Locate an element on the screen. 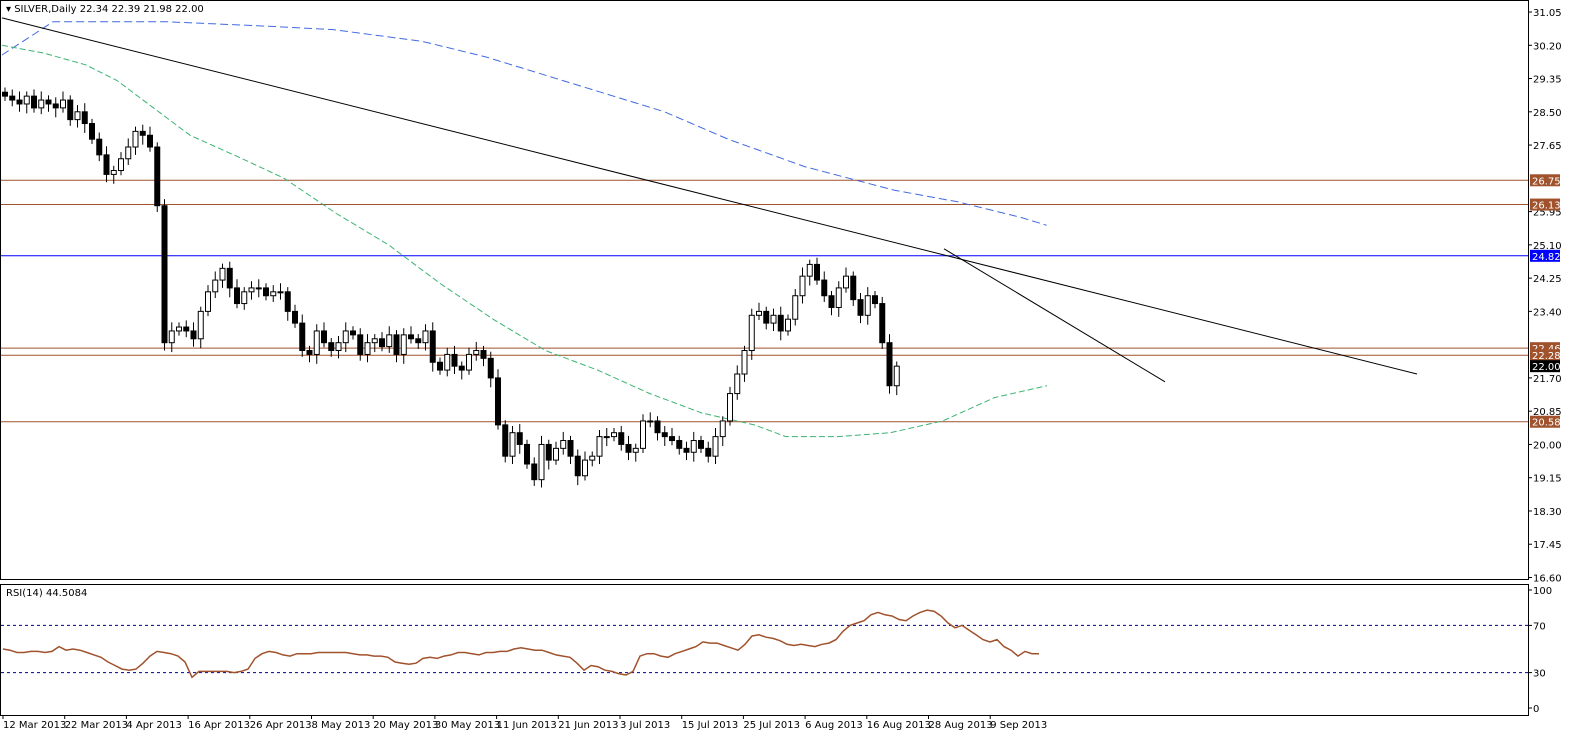 The width and height of the screenshot is (1596, 751). price-axis-label: 31.05 is located at coordinates (1547, 13).